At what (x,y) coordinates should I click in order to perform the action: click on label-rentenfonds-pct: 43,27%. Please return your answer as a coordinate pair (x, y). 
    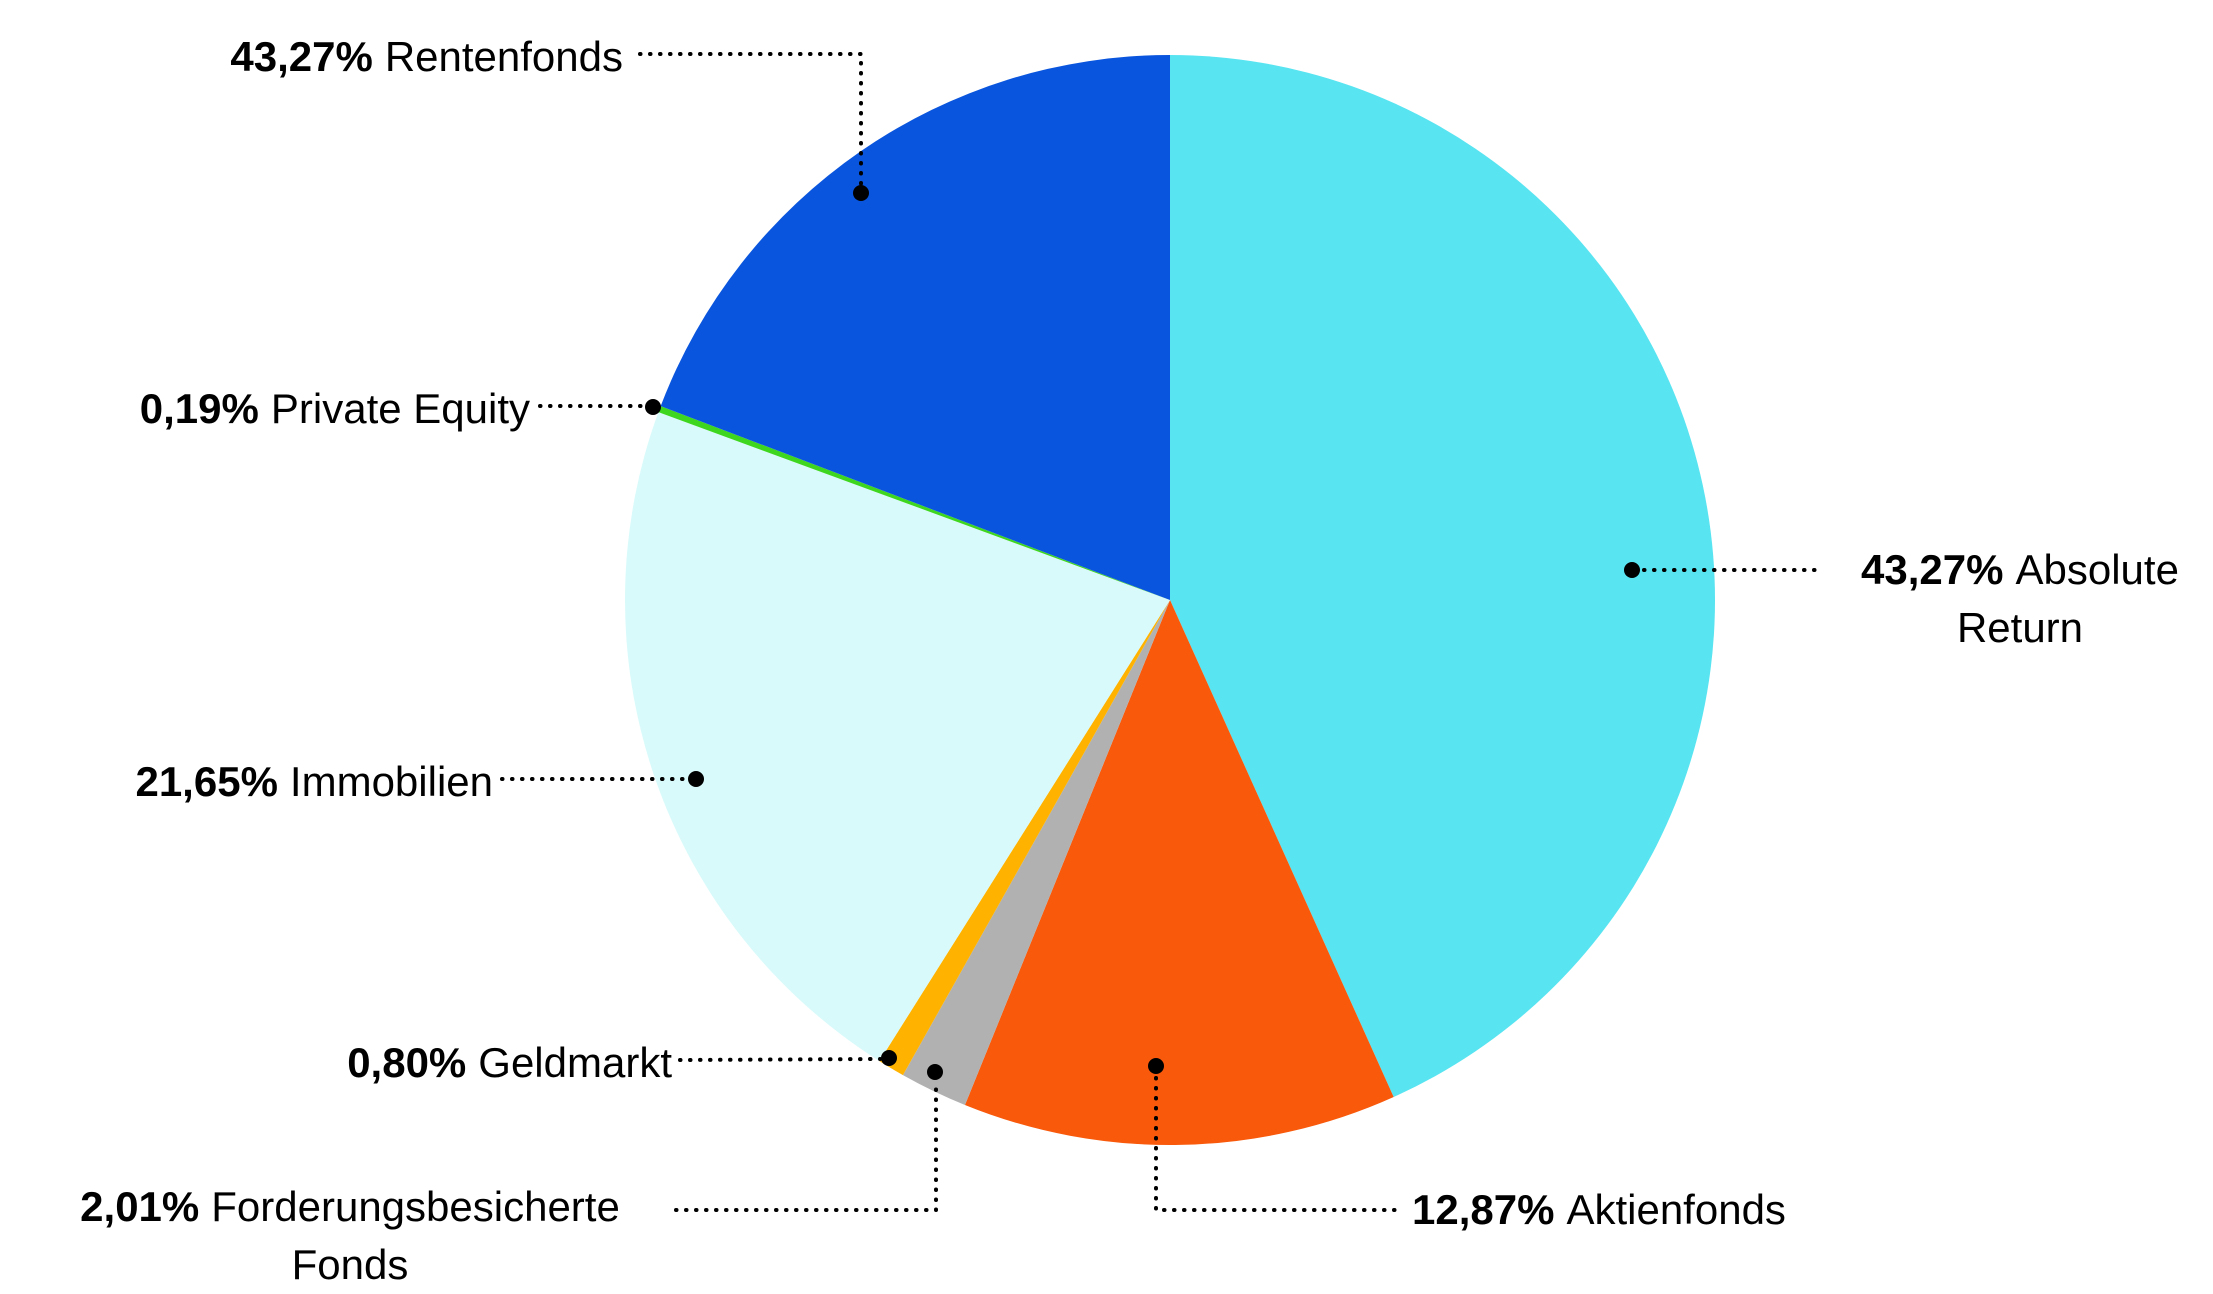
    Looking at the image, I should click on (301, 56).